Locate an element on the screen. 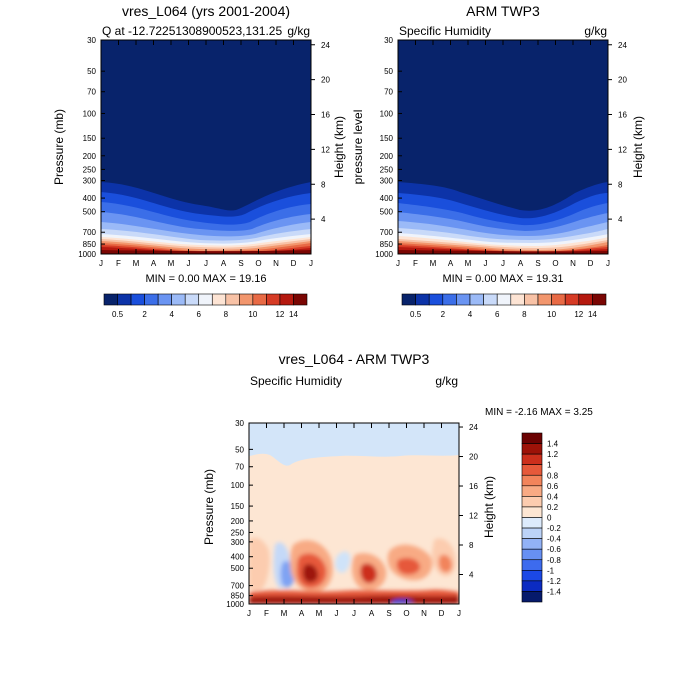 The image size is (700, 700). colorbar-label: 10 is located at coordinates (551, 314).